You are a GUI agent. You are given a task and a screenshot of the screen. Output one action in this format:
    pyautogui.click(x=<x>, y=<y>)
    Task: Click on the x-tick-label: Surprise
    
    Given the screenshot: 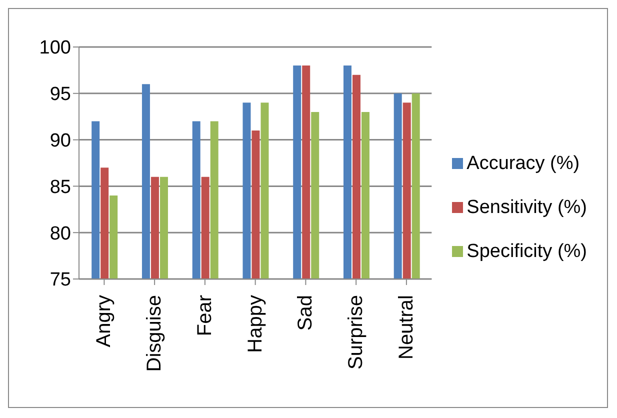 What is the action you would take?
    pyautogui.click(x=356, y=332)
    